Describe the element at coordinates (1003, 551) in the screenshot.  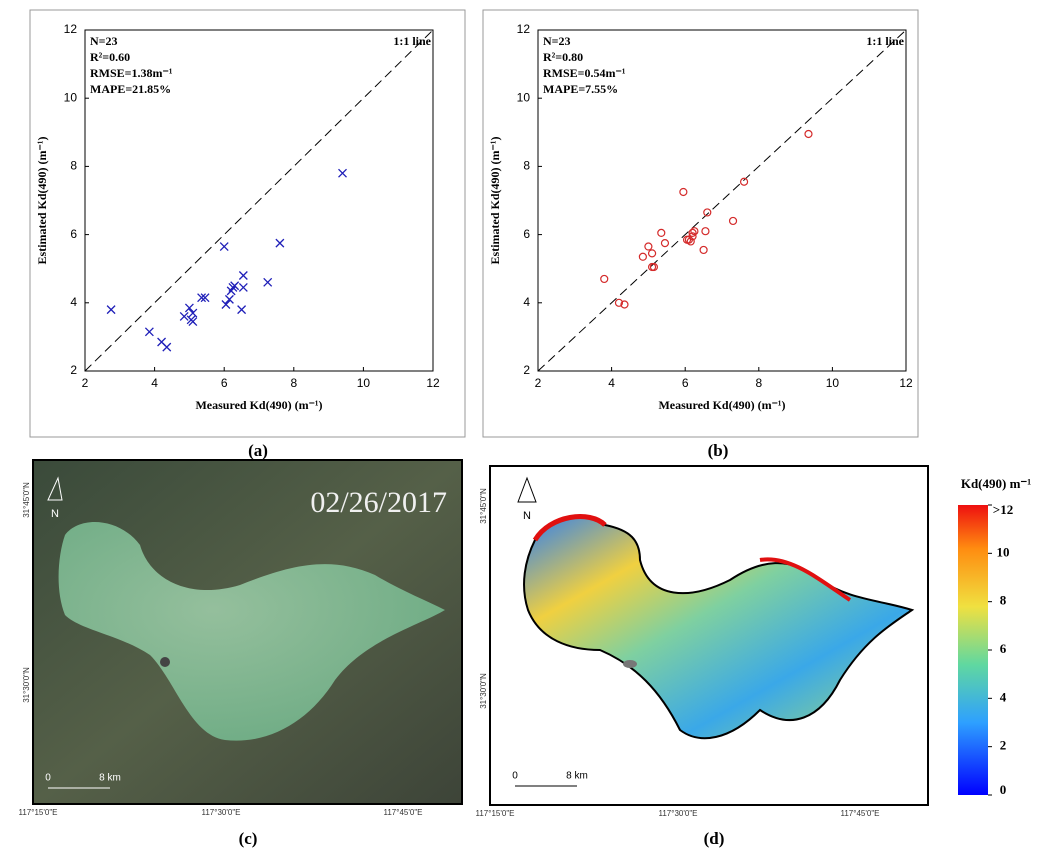
I see `colorbar-tick-label: 10` at that location.